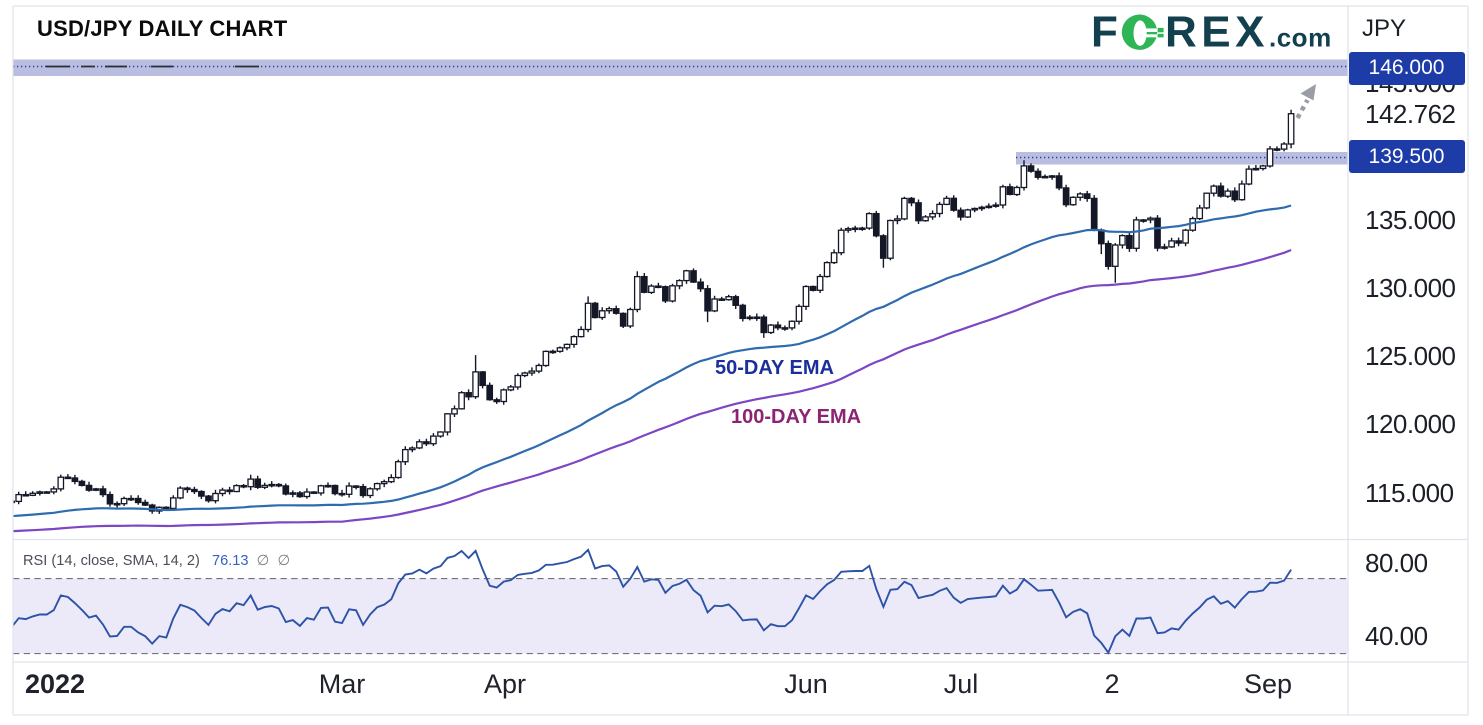 This screenshot has width=1483, height=725. What do you see at coordinates (1300, 37) in the screenshot?
I see `svg-text: .com` at bounding box center [1300, 37].